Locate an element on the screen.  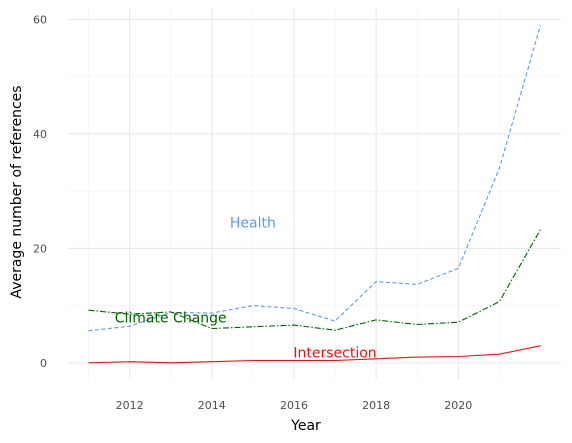
series-label-intersection: Intersection is located at coordinates (334, 354).